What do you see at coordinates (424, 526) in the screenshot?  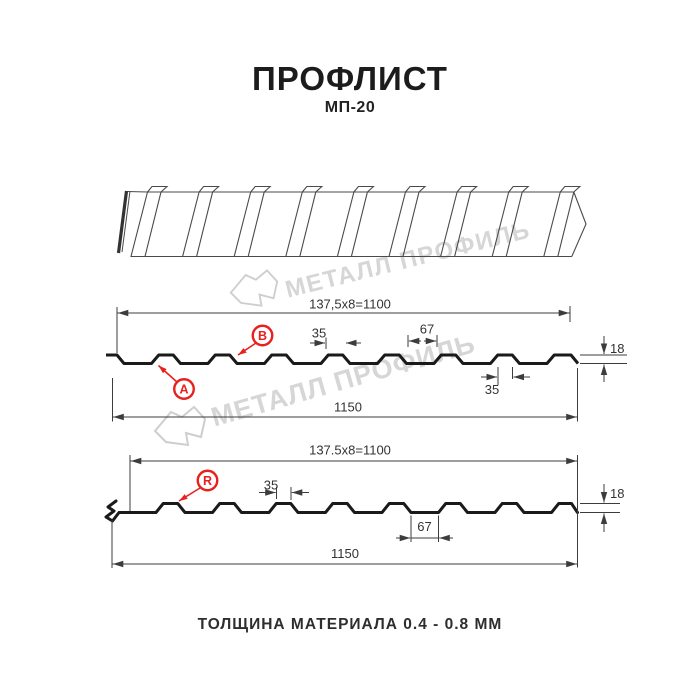 I see `dim-valley-bottom: 67` at bounding box center [424, 526].